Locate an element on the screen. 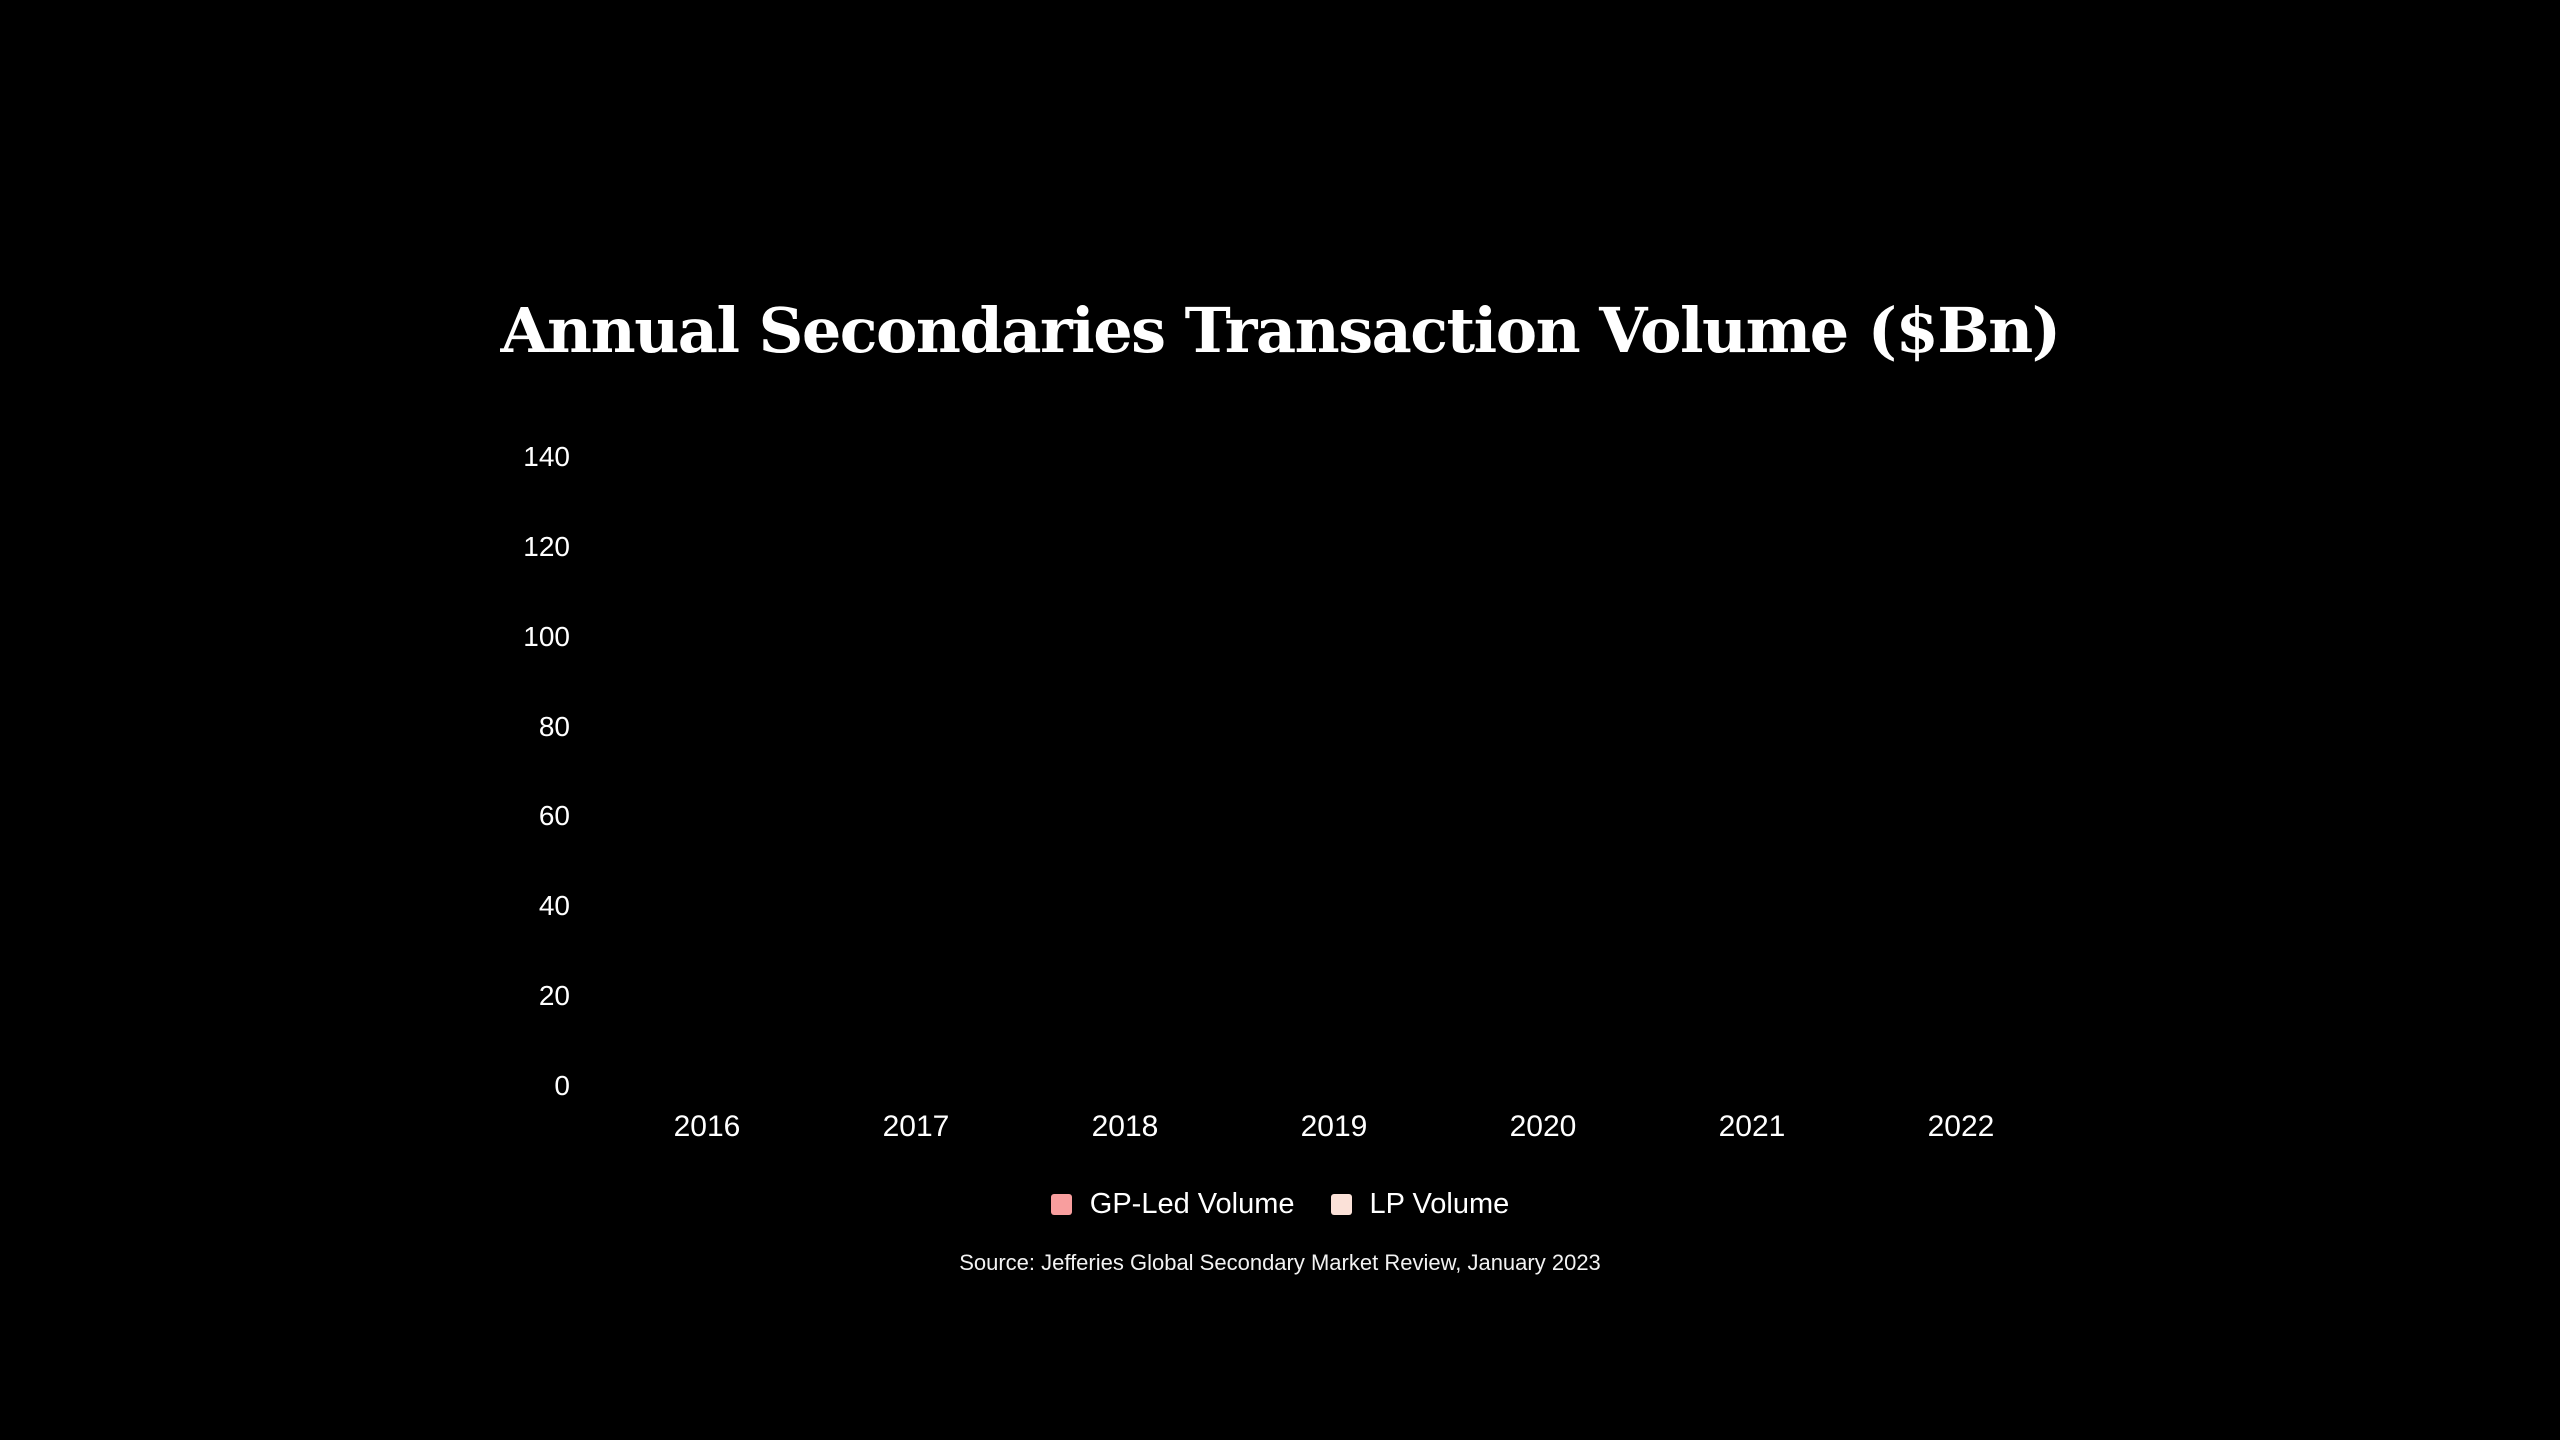  y-axis-tick-label: 0 is located at coordinates (562, 1085).